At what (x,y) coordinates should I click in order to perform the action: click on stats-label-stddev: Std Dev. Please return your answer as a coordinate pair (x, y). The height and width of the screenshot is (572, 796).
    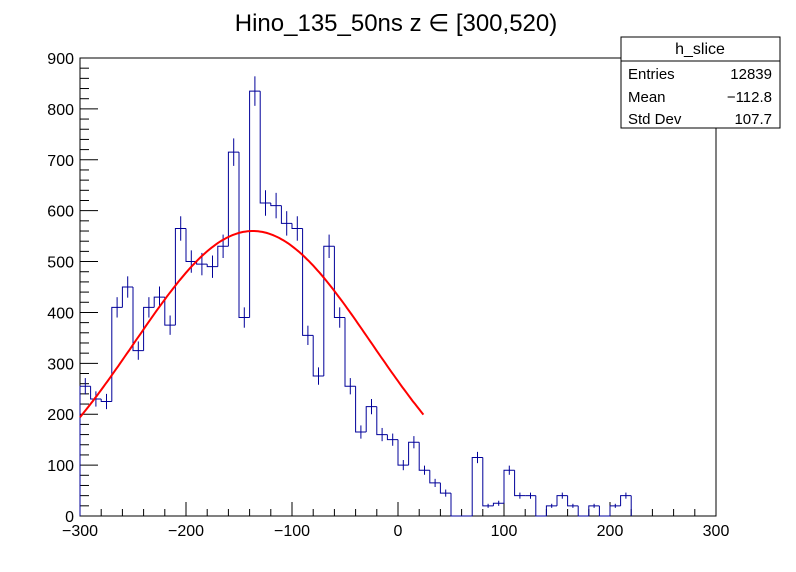
    Looking at the image, I should click on (655, 119).